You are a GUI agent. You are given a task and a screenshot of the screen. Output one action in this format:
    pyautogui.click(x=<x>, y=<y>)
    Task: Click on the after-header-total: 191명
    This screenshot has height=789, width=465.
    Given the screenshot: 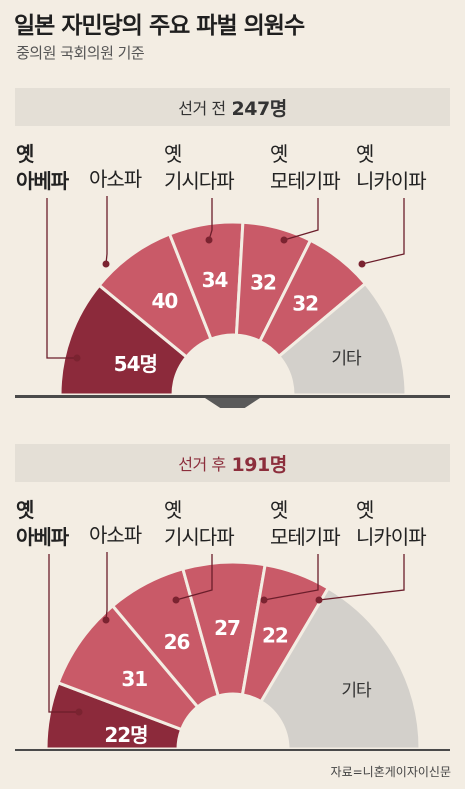 What is the action you would take?
    pyautogui.click(x=259, y=464)
    